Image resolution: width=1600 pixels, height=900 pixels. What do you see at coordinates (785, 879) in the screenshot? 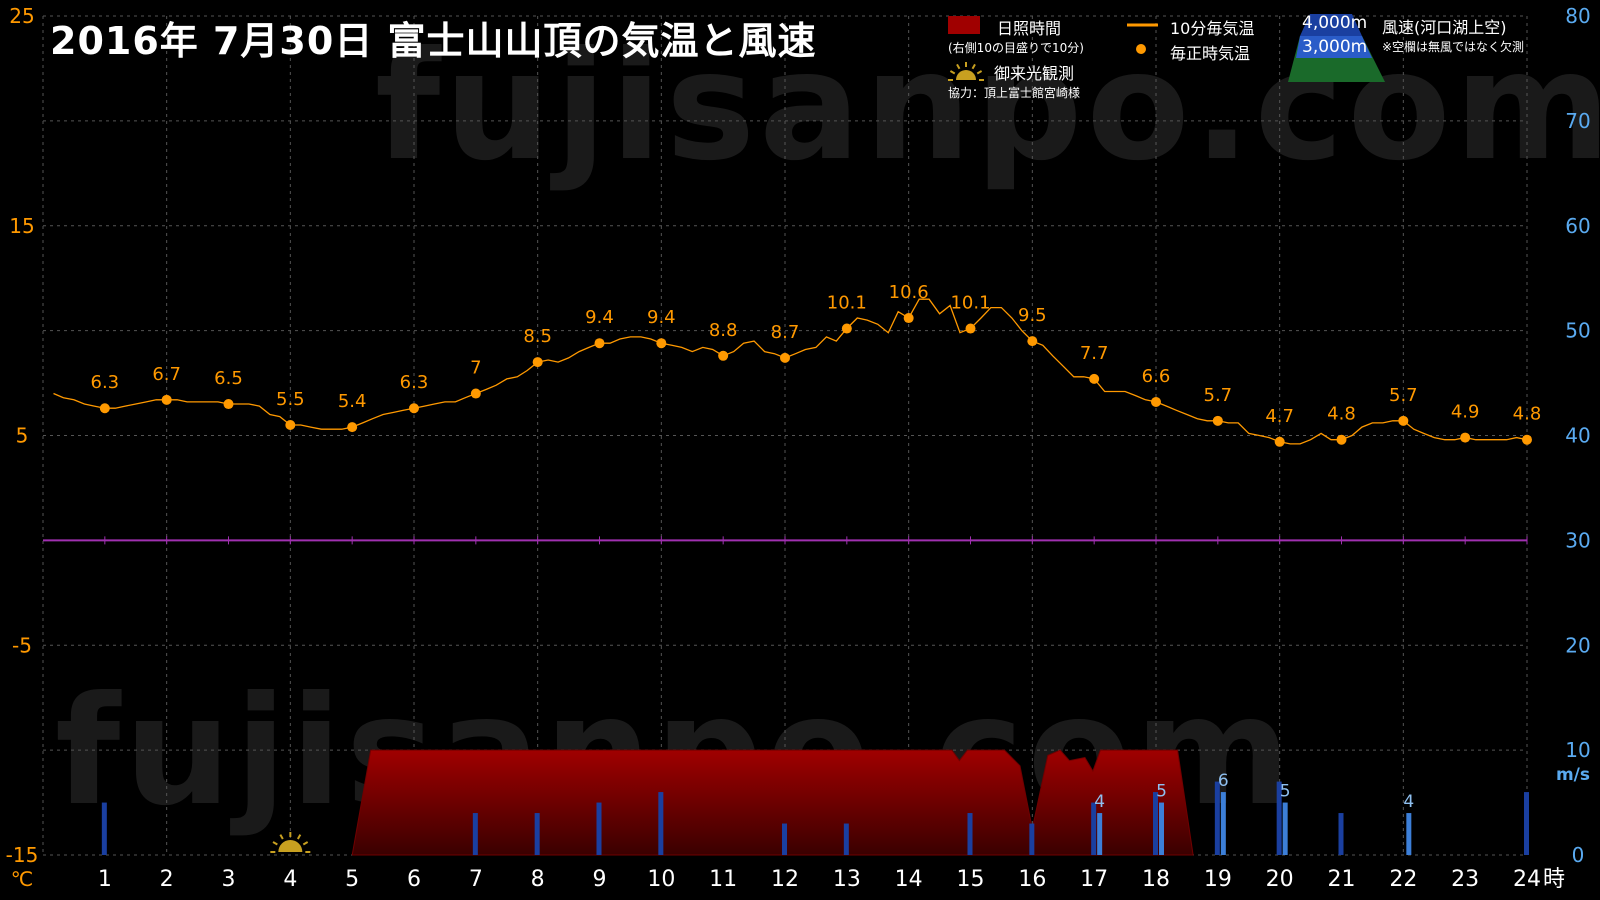
I see `x-axis-tick-label: 12` at bounding box center [785, 879].